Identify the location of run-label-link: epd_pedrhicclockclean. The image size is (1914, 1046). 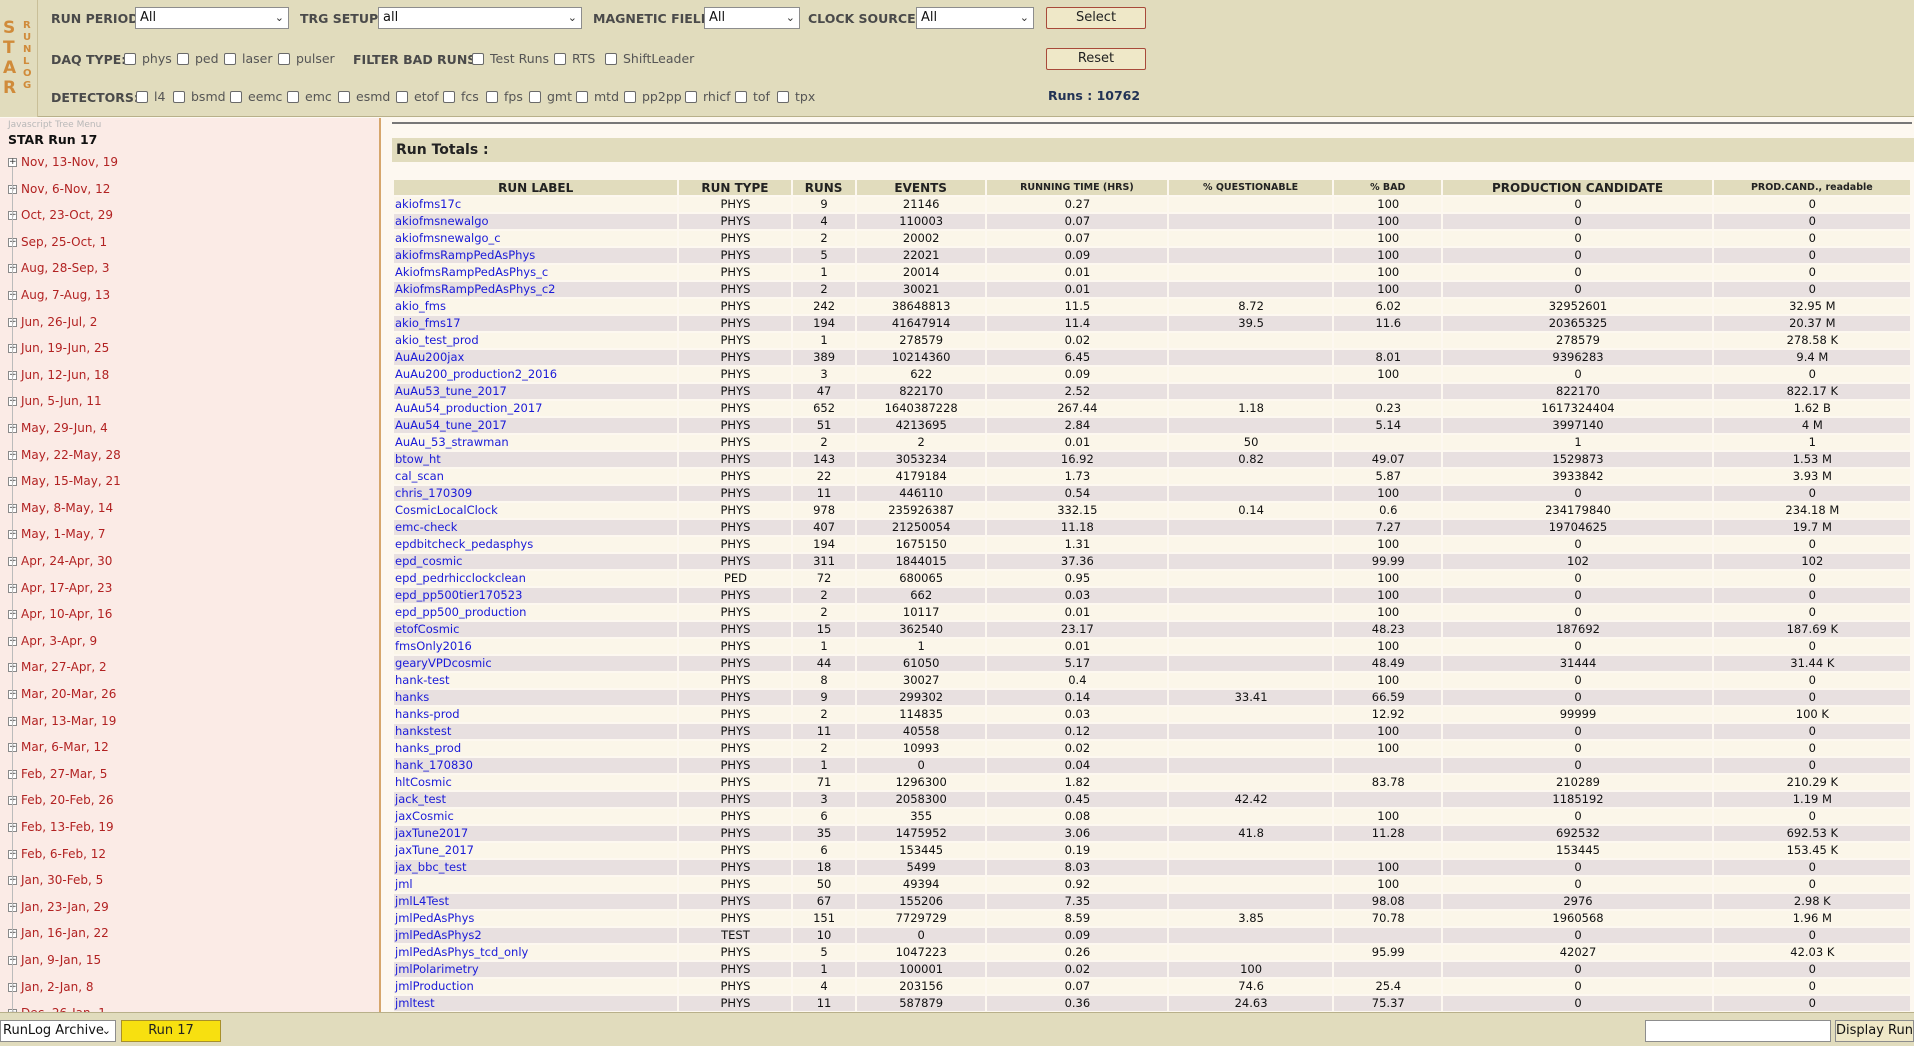
(536, 578).